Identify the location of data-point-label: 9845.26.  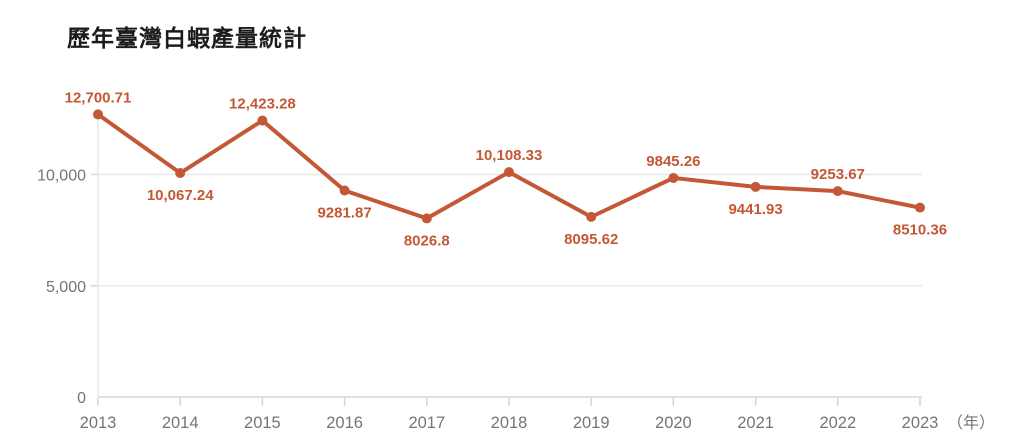
(673, 161).